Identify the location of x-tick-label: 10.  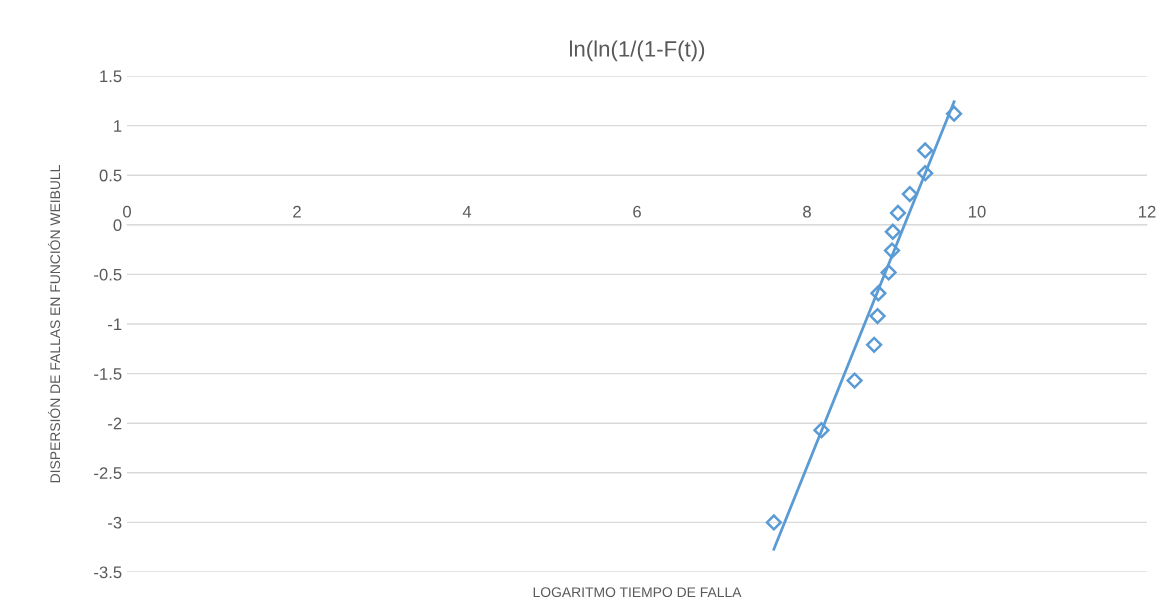
(977, 211).